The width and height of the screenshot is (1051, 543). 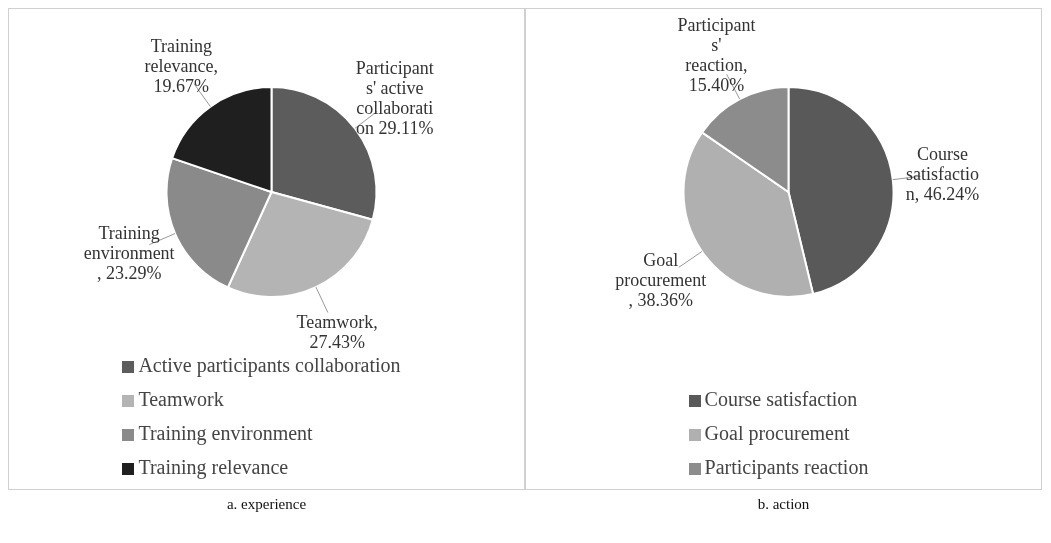 I want to click on legend-label: Teamwork, so click(x=181, y=399).